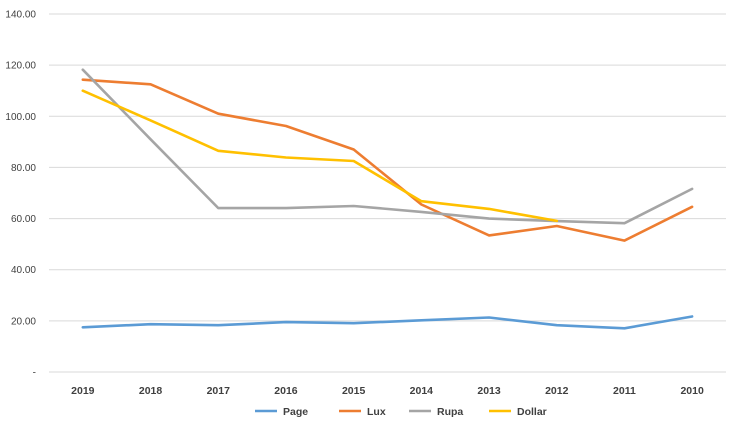 This screenshot has width=740, height=427. I want to click on x-axis-ticks: 2019 2018 2017 2016 2015 2014 2013 2012 2011 2010, so click(387, 391).